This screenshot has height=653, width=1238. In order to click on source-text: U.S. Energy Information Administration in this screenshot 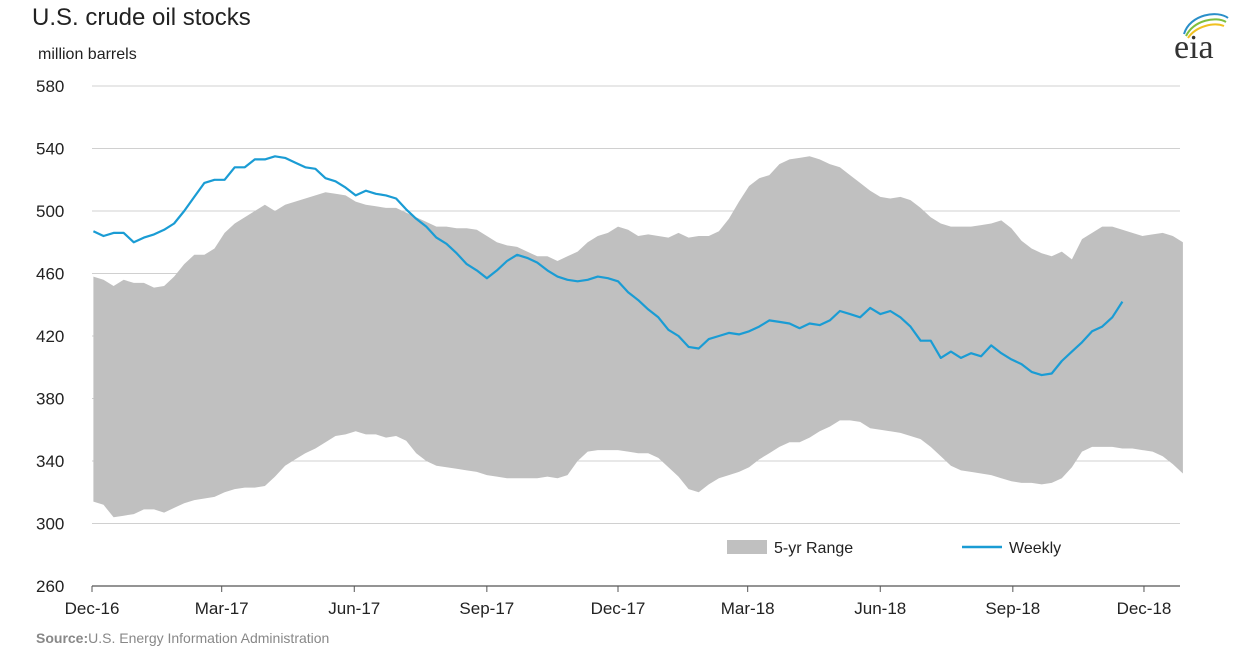, I will do `click(209, 638)`.